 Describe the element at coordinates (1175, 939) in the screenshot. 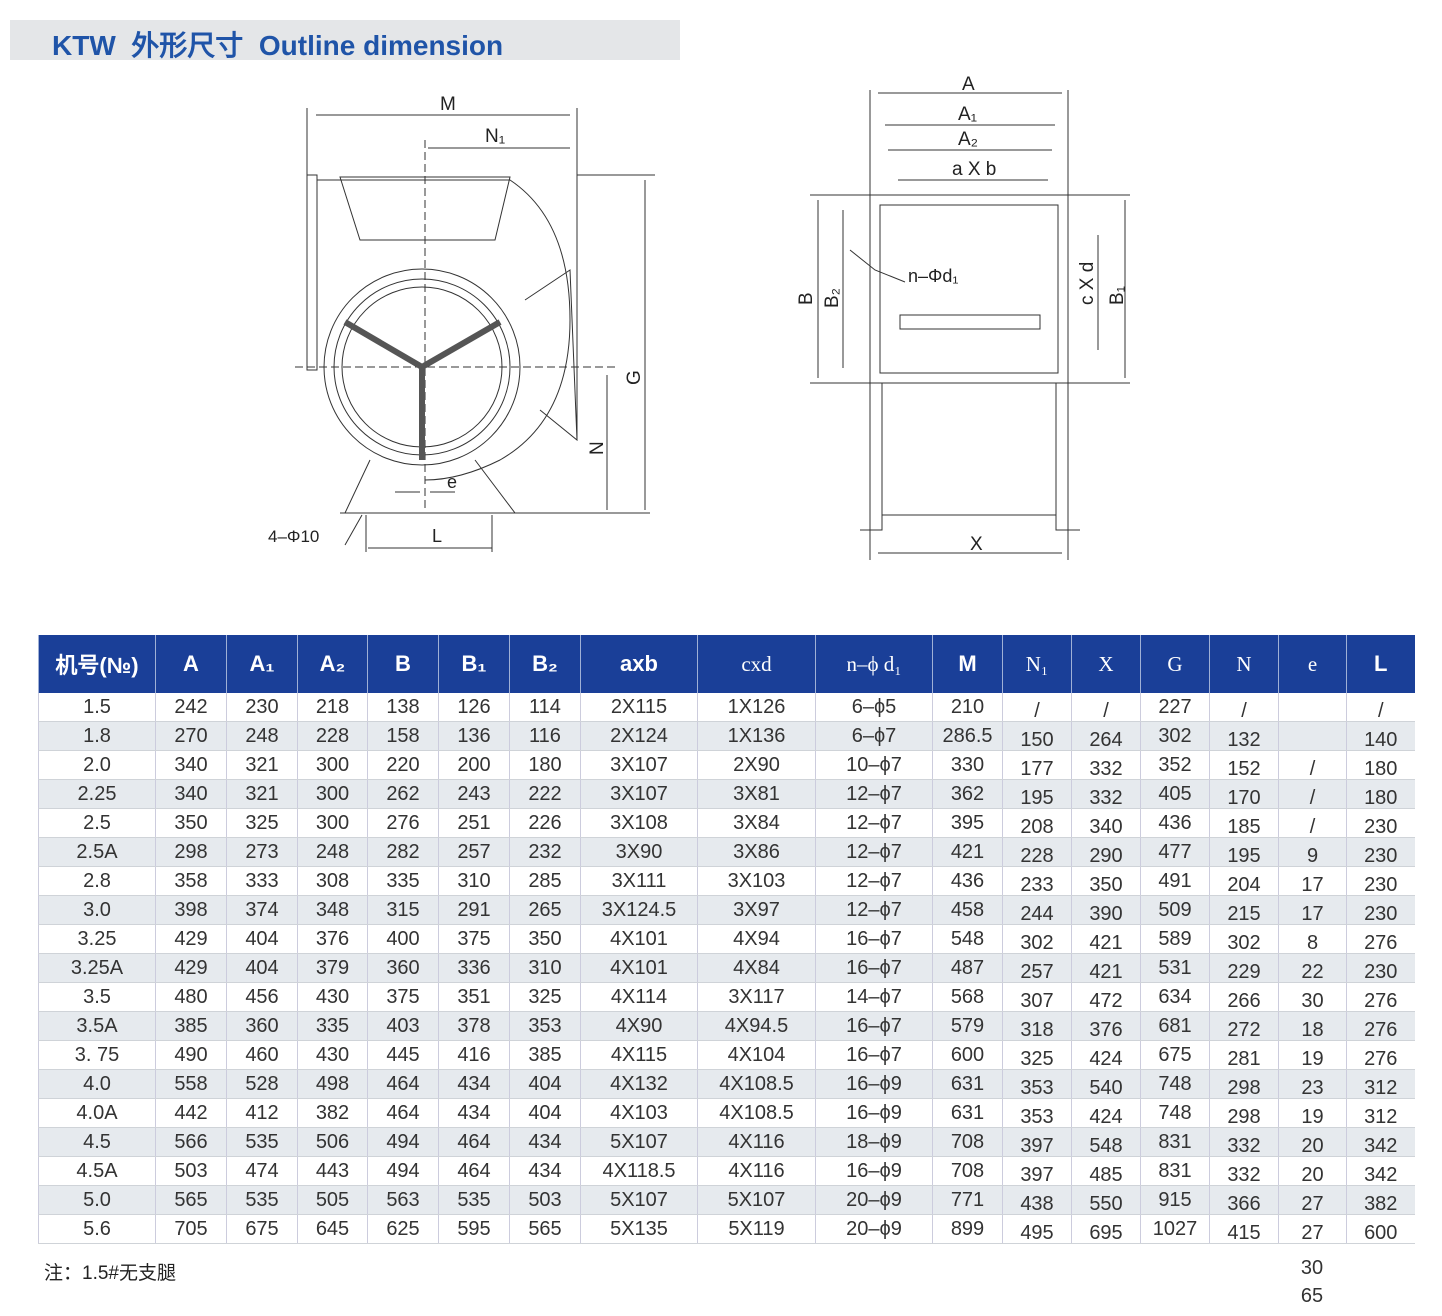

I see `table-cell: 589` at that location.